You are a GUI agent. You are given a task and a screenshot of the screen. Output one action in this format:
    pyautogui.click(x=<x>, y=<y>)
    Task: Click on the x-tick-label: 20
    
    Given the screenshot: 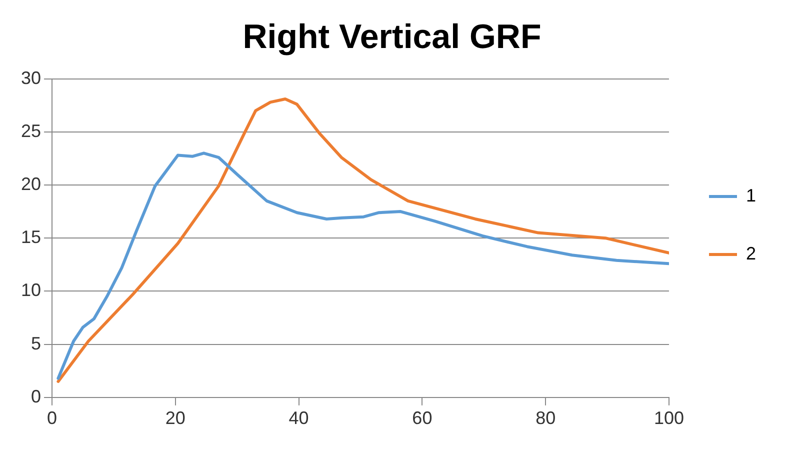 What is the action you would take?
    pyautogui.click(x=175, y=418)
    